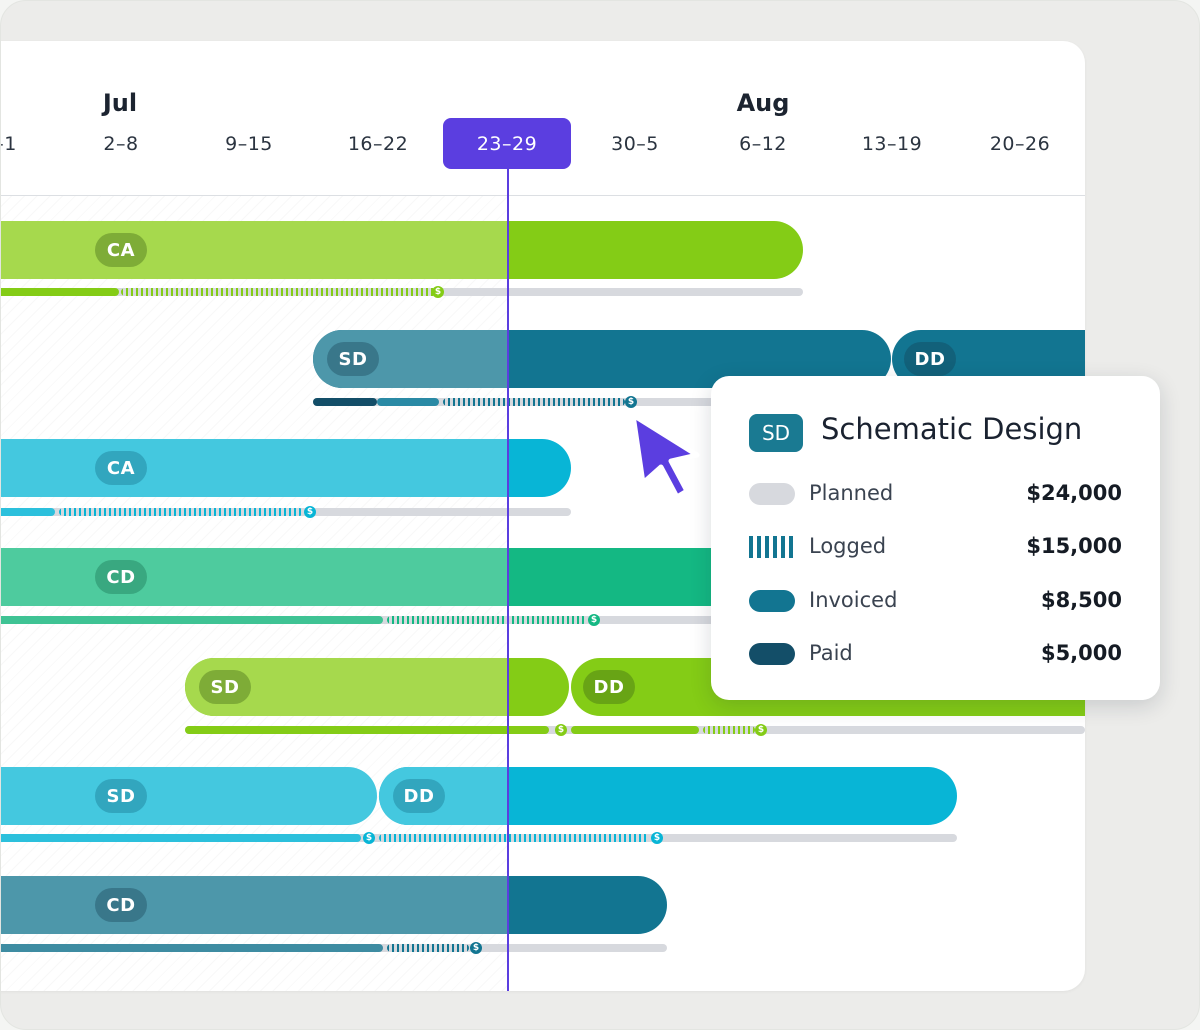  Describe the element at coordinates (935, 494) in the screenshot. I see `tooltip-row-planned: Planned $24,000` at that location.